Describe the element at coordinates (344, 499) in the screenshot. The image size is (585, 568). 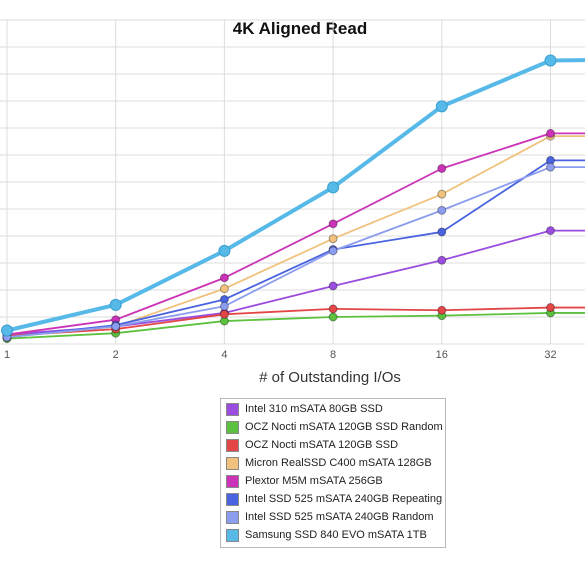
I see `legend-label: Intel SSD 525 mSATA 240GB Repeating` at that location.